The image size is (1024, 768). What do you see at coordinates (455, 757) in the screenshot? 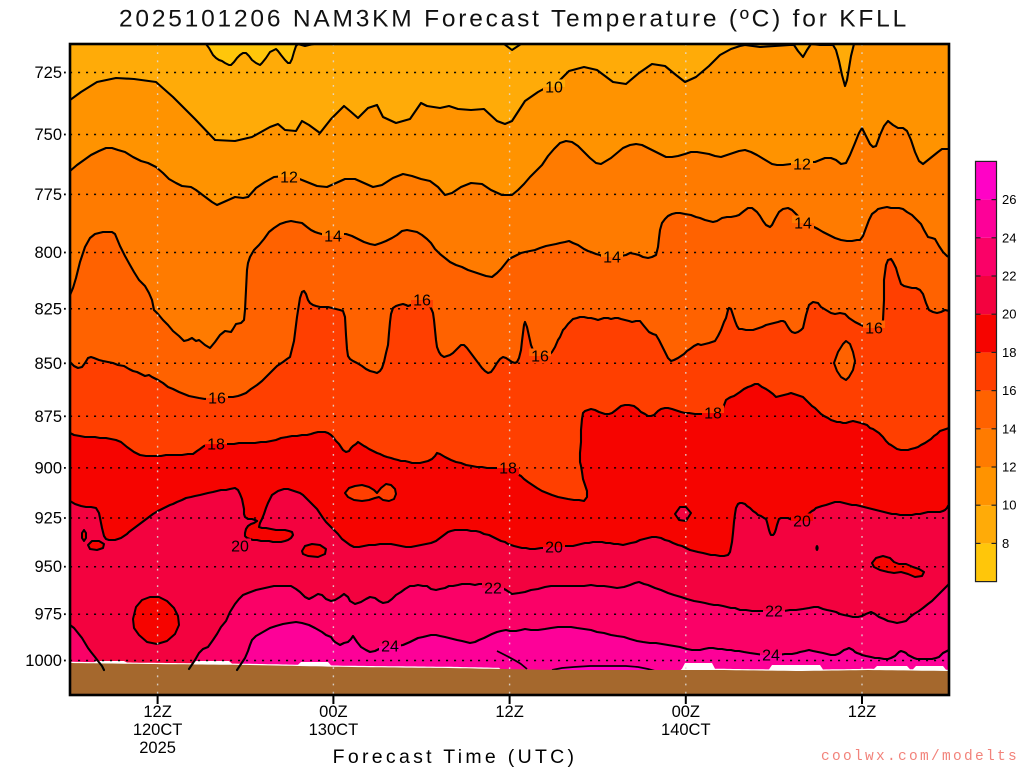
I see `svg-text: Forecast Time (UTC)` at bounding box center [455, 757].